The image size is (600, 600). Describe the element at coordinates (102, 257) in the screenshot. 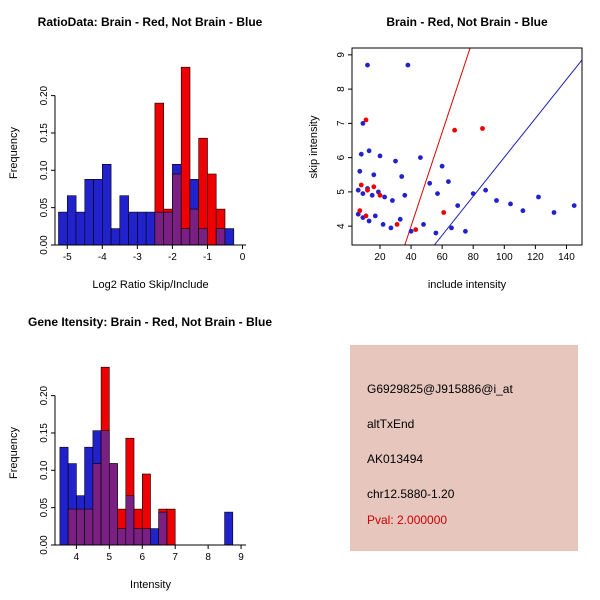

I see `x-tick-label: -4` at that location.